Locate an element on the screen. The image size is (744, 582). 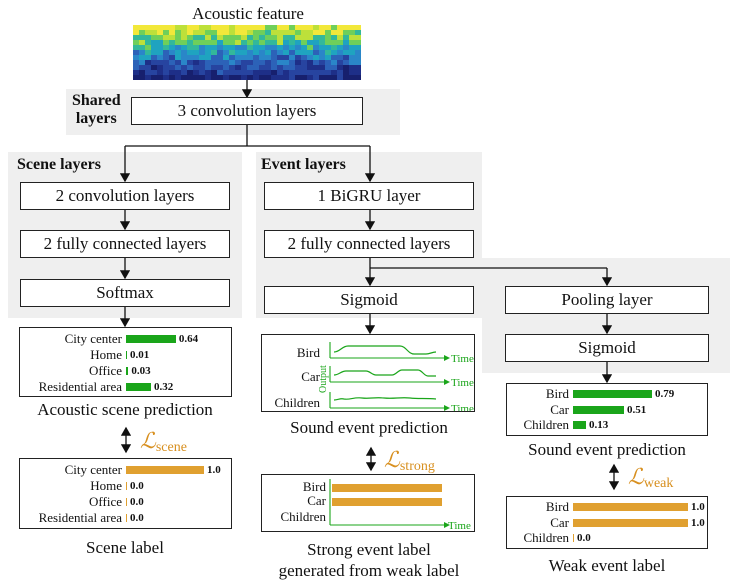
bar-category-label: City center is located at coordinates (93, 469).